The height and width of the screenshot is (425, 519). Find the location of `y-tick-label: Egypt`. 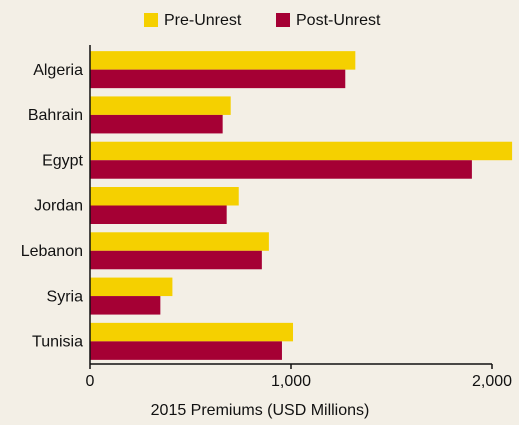

y-tick-label: Egypt is located at coordinates (62, 160).